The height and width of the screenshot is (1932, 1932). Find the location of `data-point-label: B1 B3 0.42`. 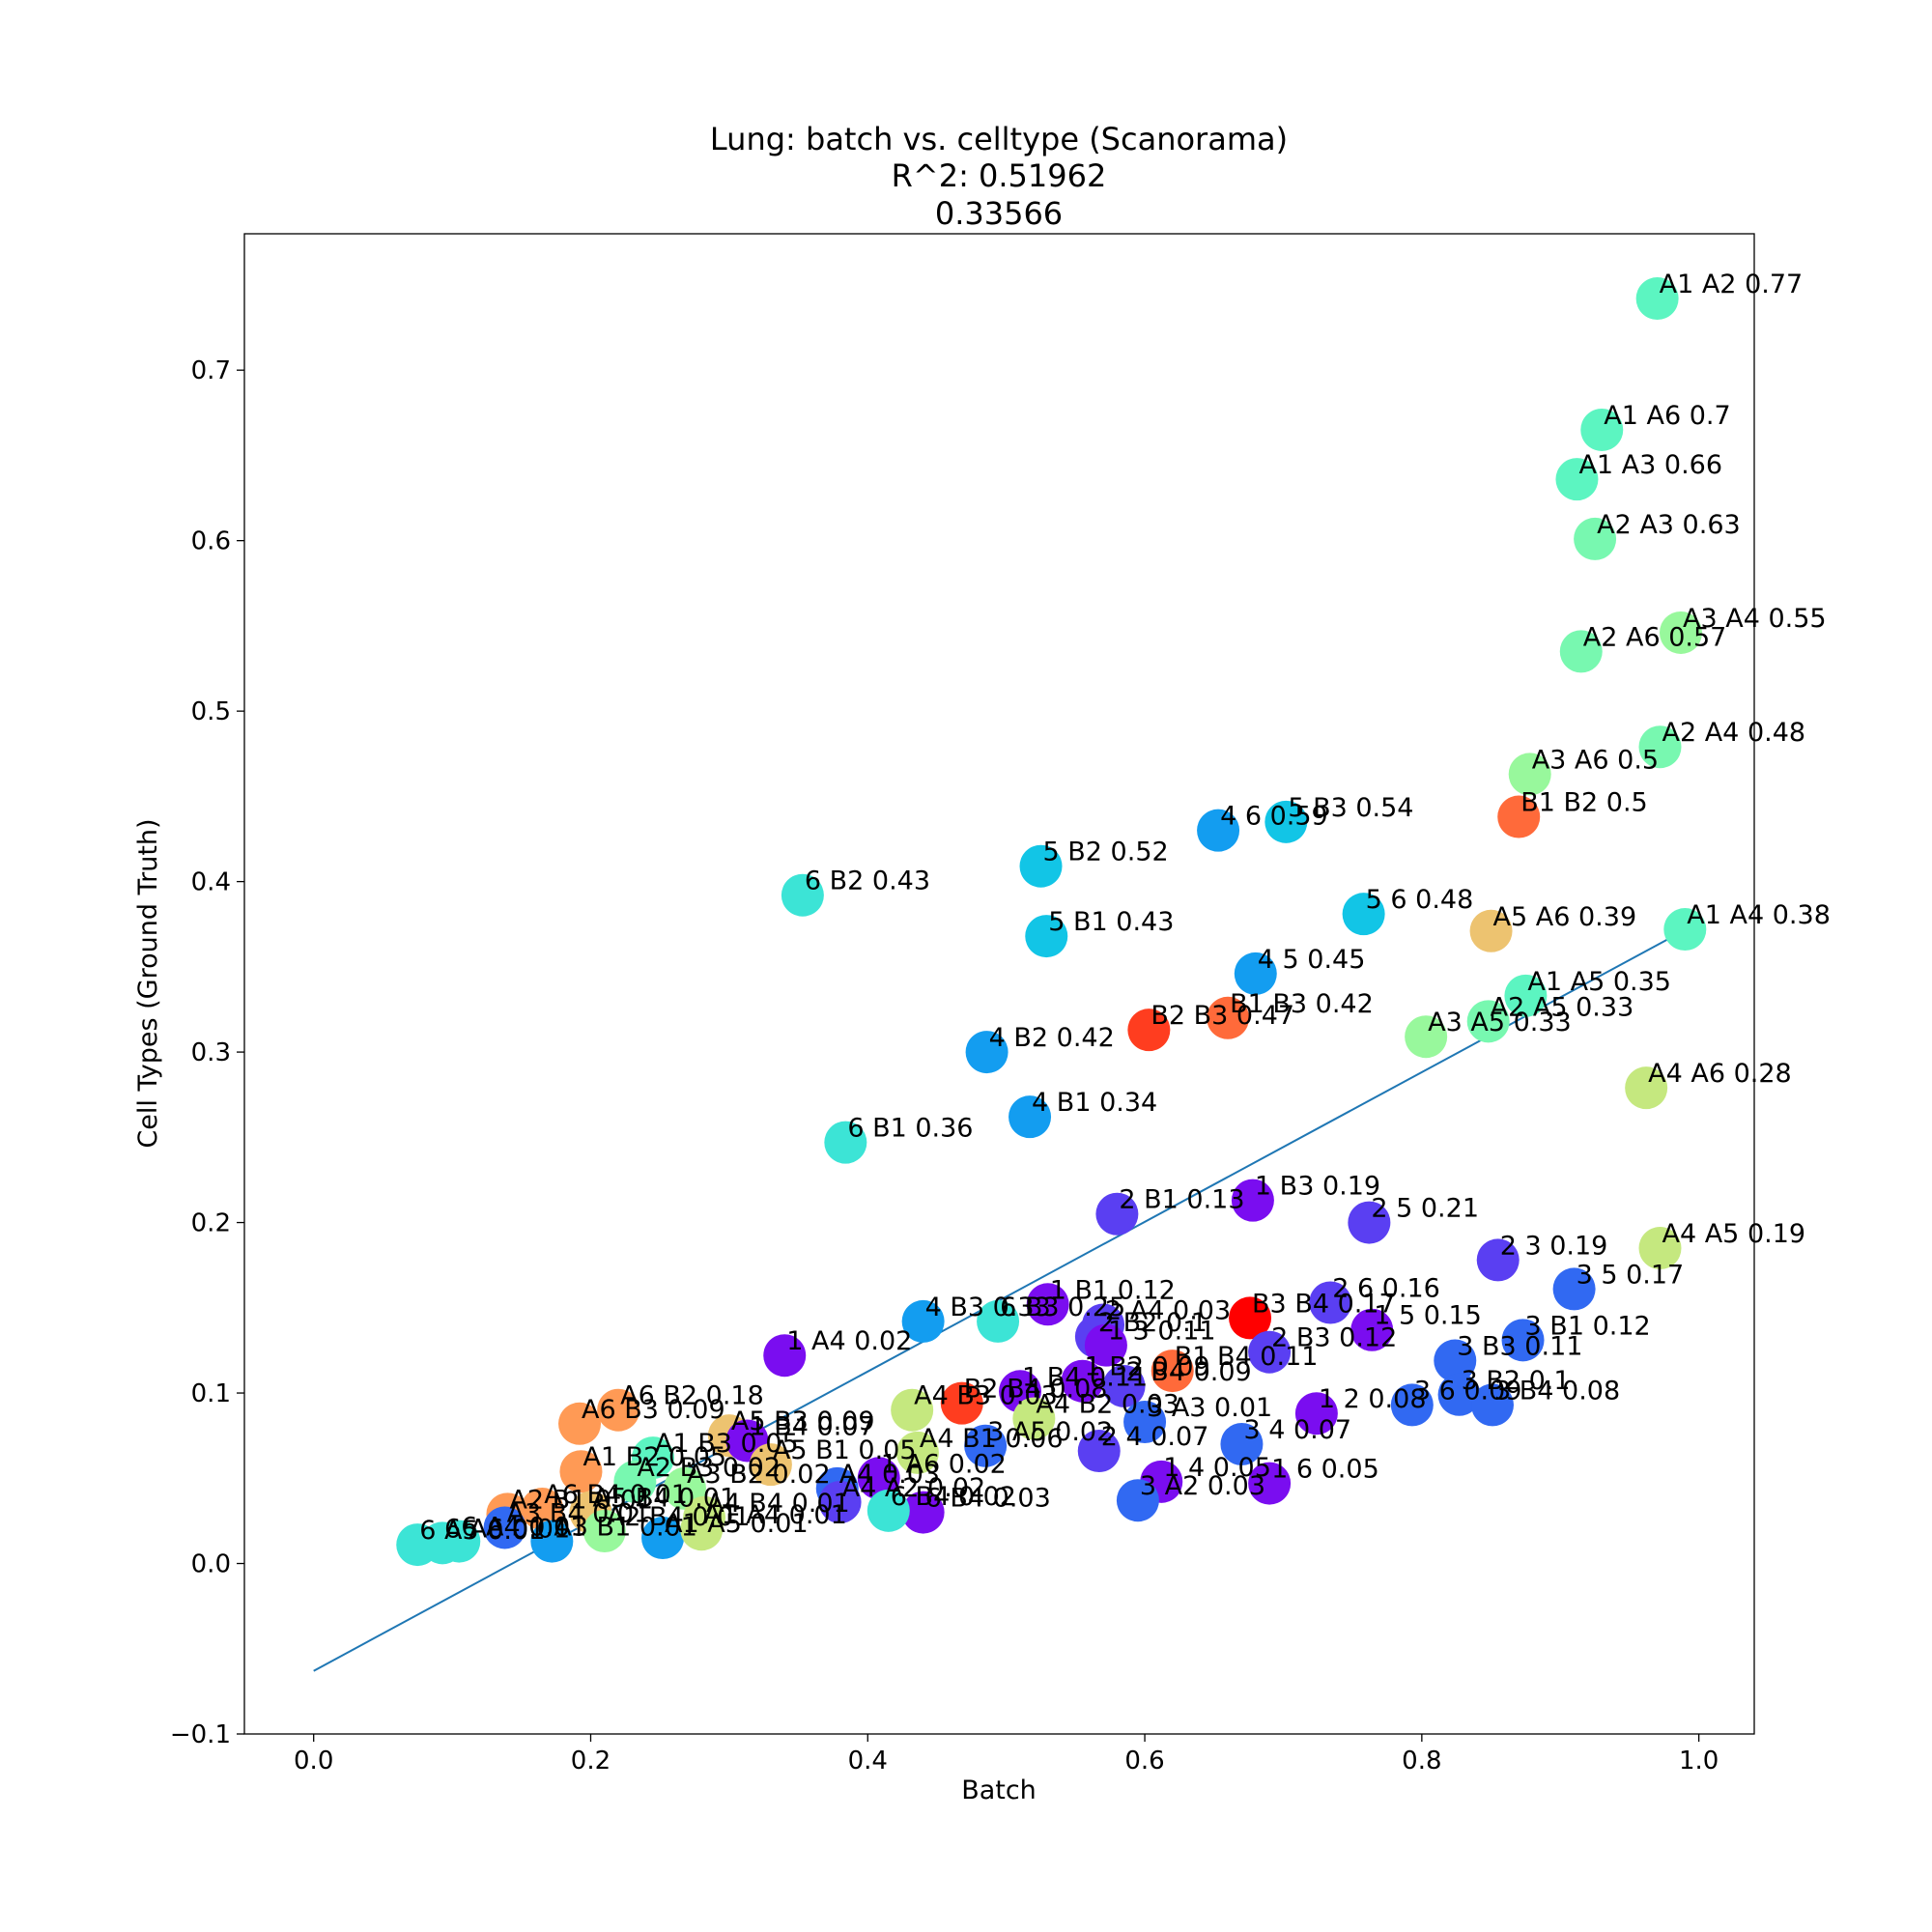

data-point-label: B1 B3 0.42 is located at coordinates (1302, 1004).